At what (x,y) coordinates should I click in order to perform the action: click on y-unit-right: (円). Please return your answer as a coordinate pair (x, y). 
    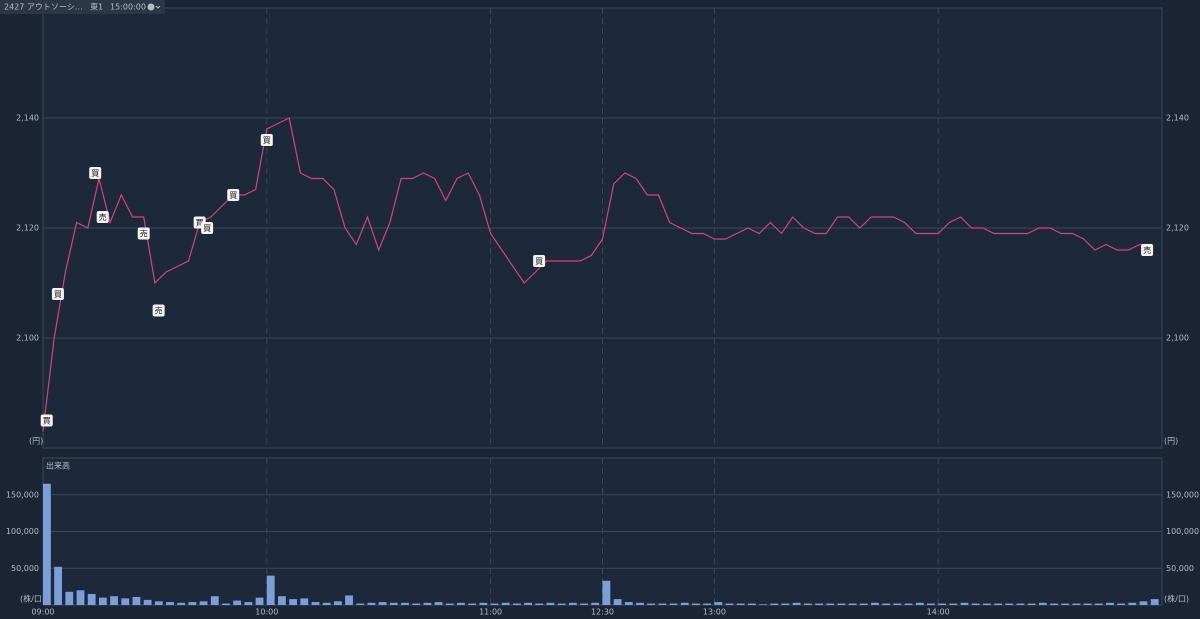
    Looking at the image, I should click on (1171, 441).